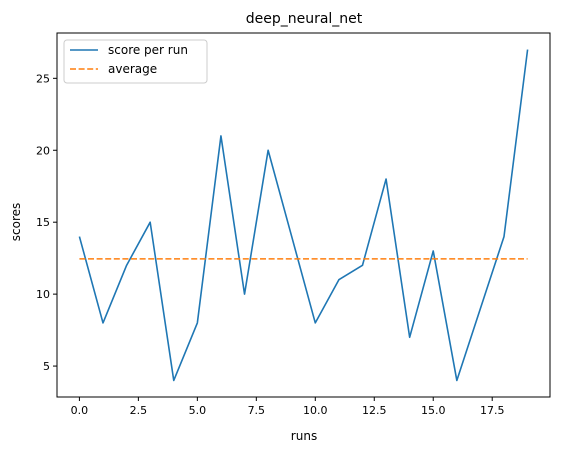 The image size is (566, 453). What do you see at coordinates (304, 19) in the screenshot?
I see `chart-title: deep_neural_net` at bounding box center [304, 19].